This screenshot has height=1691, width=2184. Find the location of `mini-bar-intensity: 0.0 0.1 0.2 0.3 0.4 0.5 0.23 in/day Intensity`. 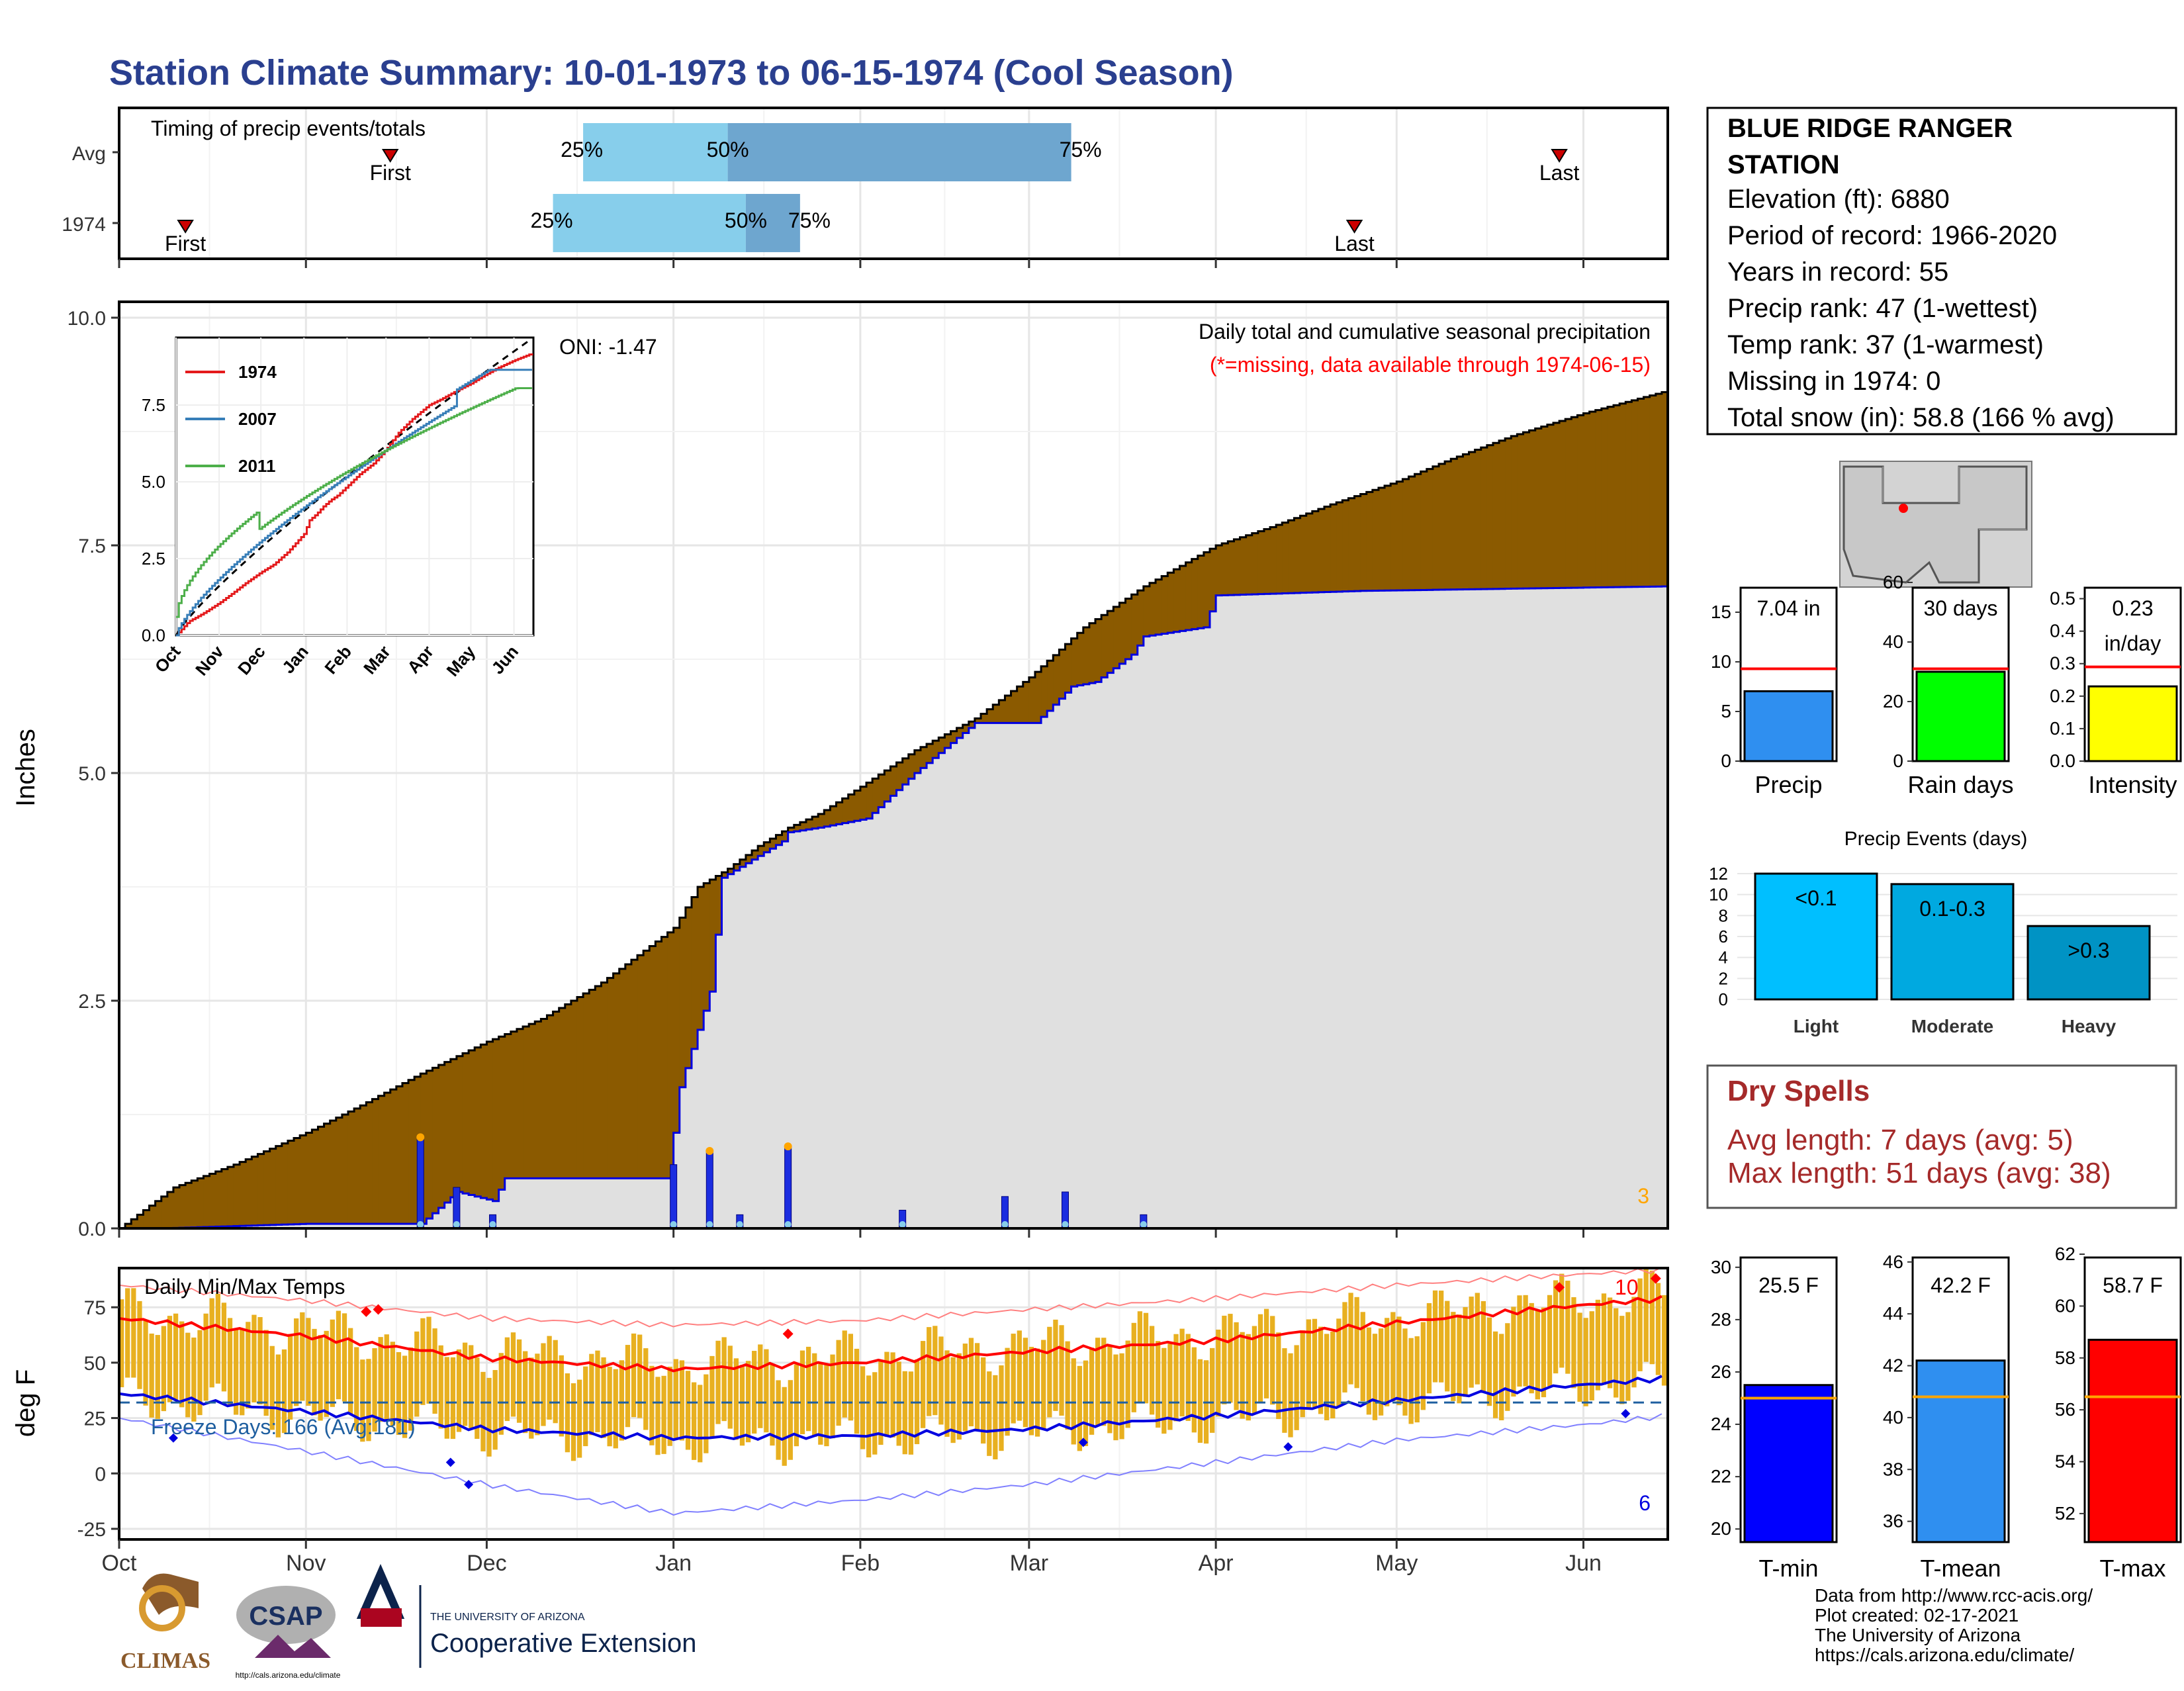

mini-bar-intensity: 0.0 0.1 0.2 0.3 0.4 0.5 0.23 in/day Intensity is located at coordinates (2116, 692).